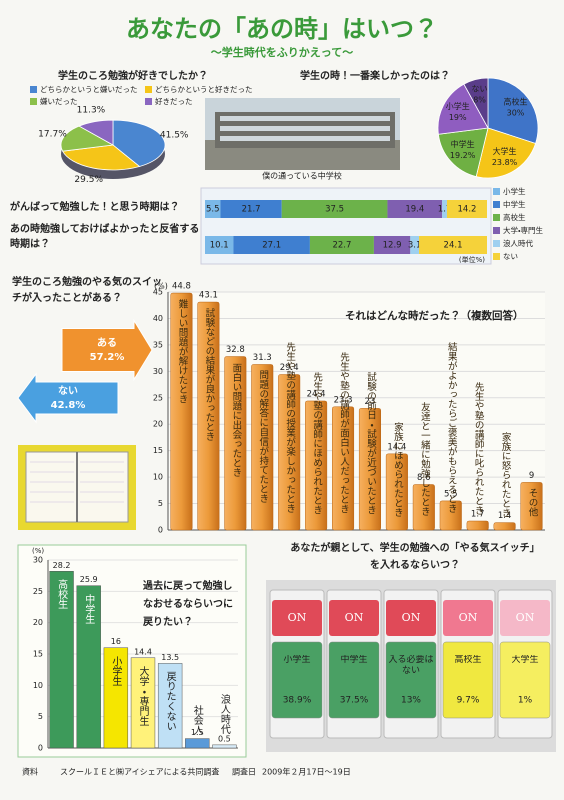 The width and height of the screenshot is (564, 800). I want to click on value-label: 5.5, so click(213, 210).